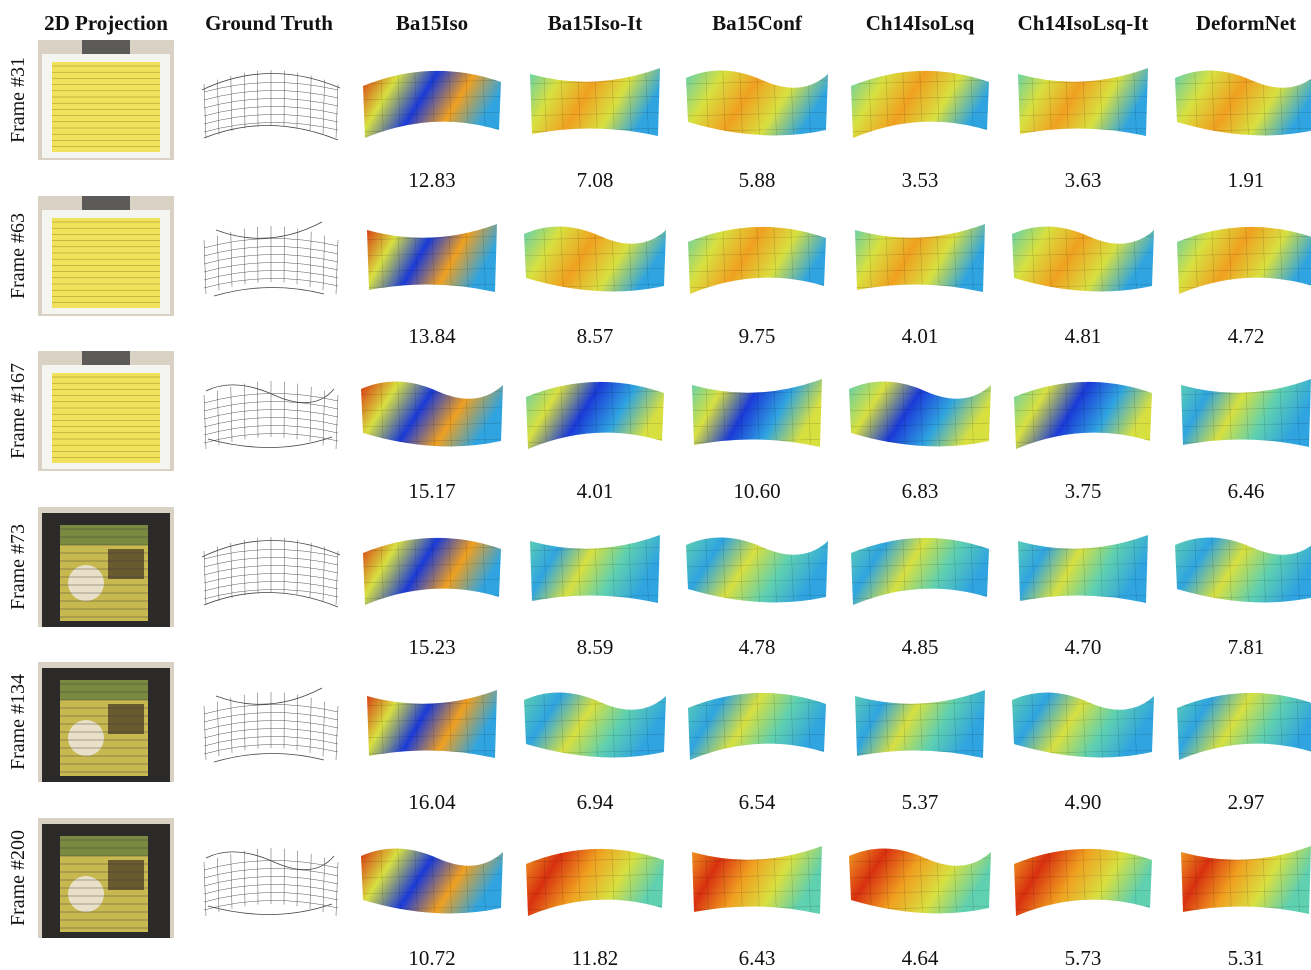 The image size is (1311, 970). What do you see at coordinates (595, 802) in the screenshot?
I see `error-score: 6.94` at bounding box center [595, 802].